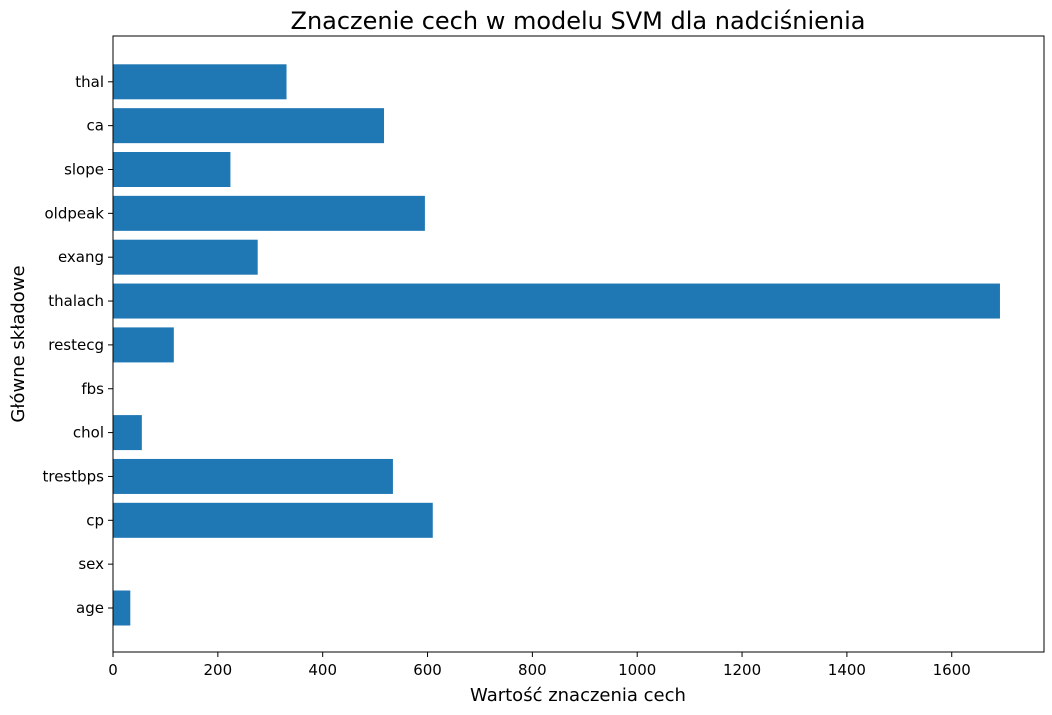  What do you see at coordinates (742, 670) in the screenshot?
I see `x-tick-label-1200: 1200` at bounding box center [742, 670].